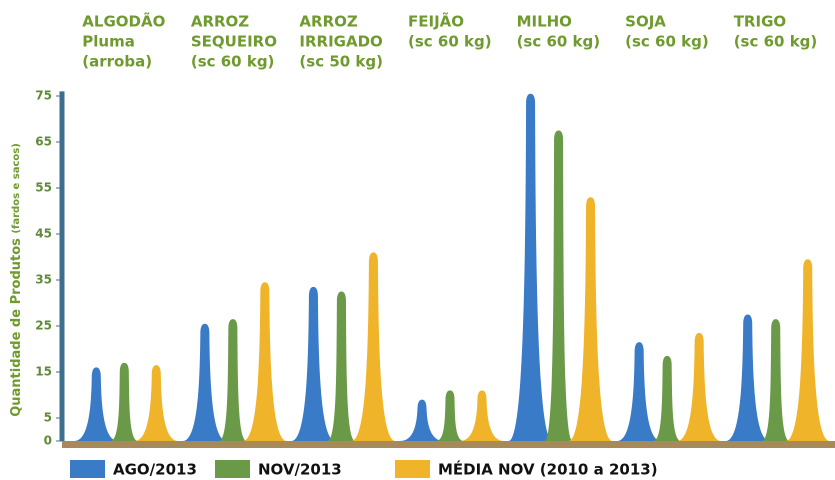 Image resolution: width=835 pixels, height=480 pixels. What do you see at coordinates (117, 62) in the screenshot?
I see `category-label: (arroba)` at bounding box center [117, 62].